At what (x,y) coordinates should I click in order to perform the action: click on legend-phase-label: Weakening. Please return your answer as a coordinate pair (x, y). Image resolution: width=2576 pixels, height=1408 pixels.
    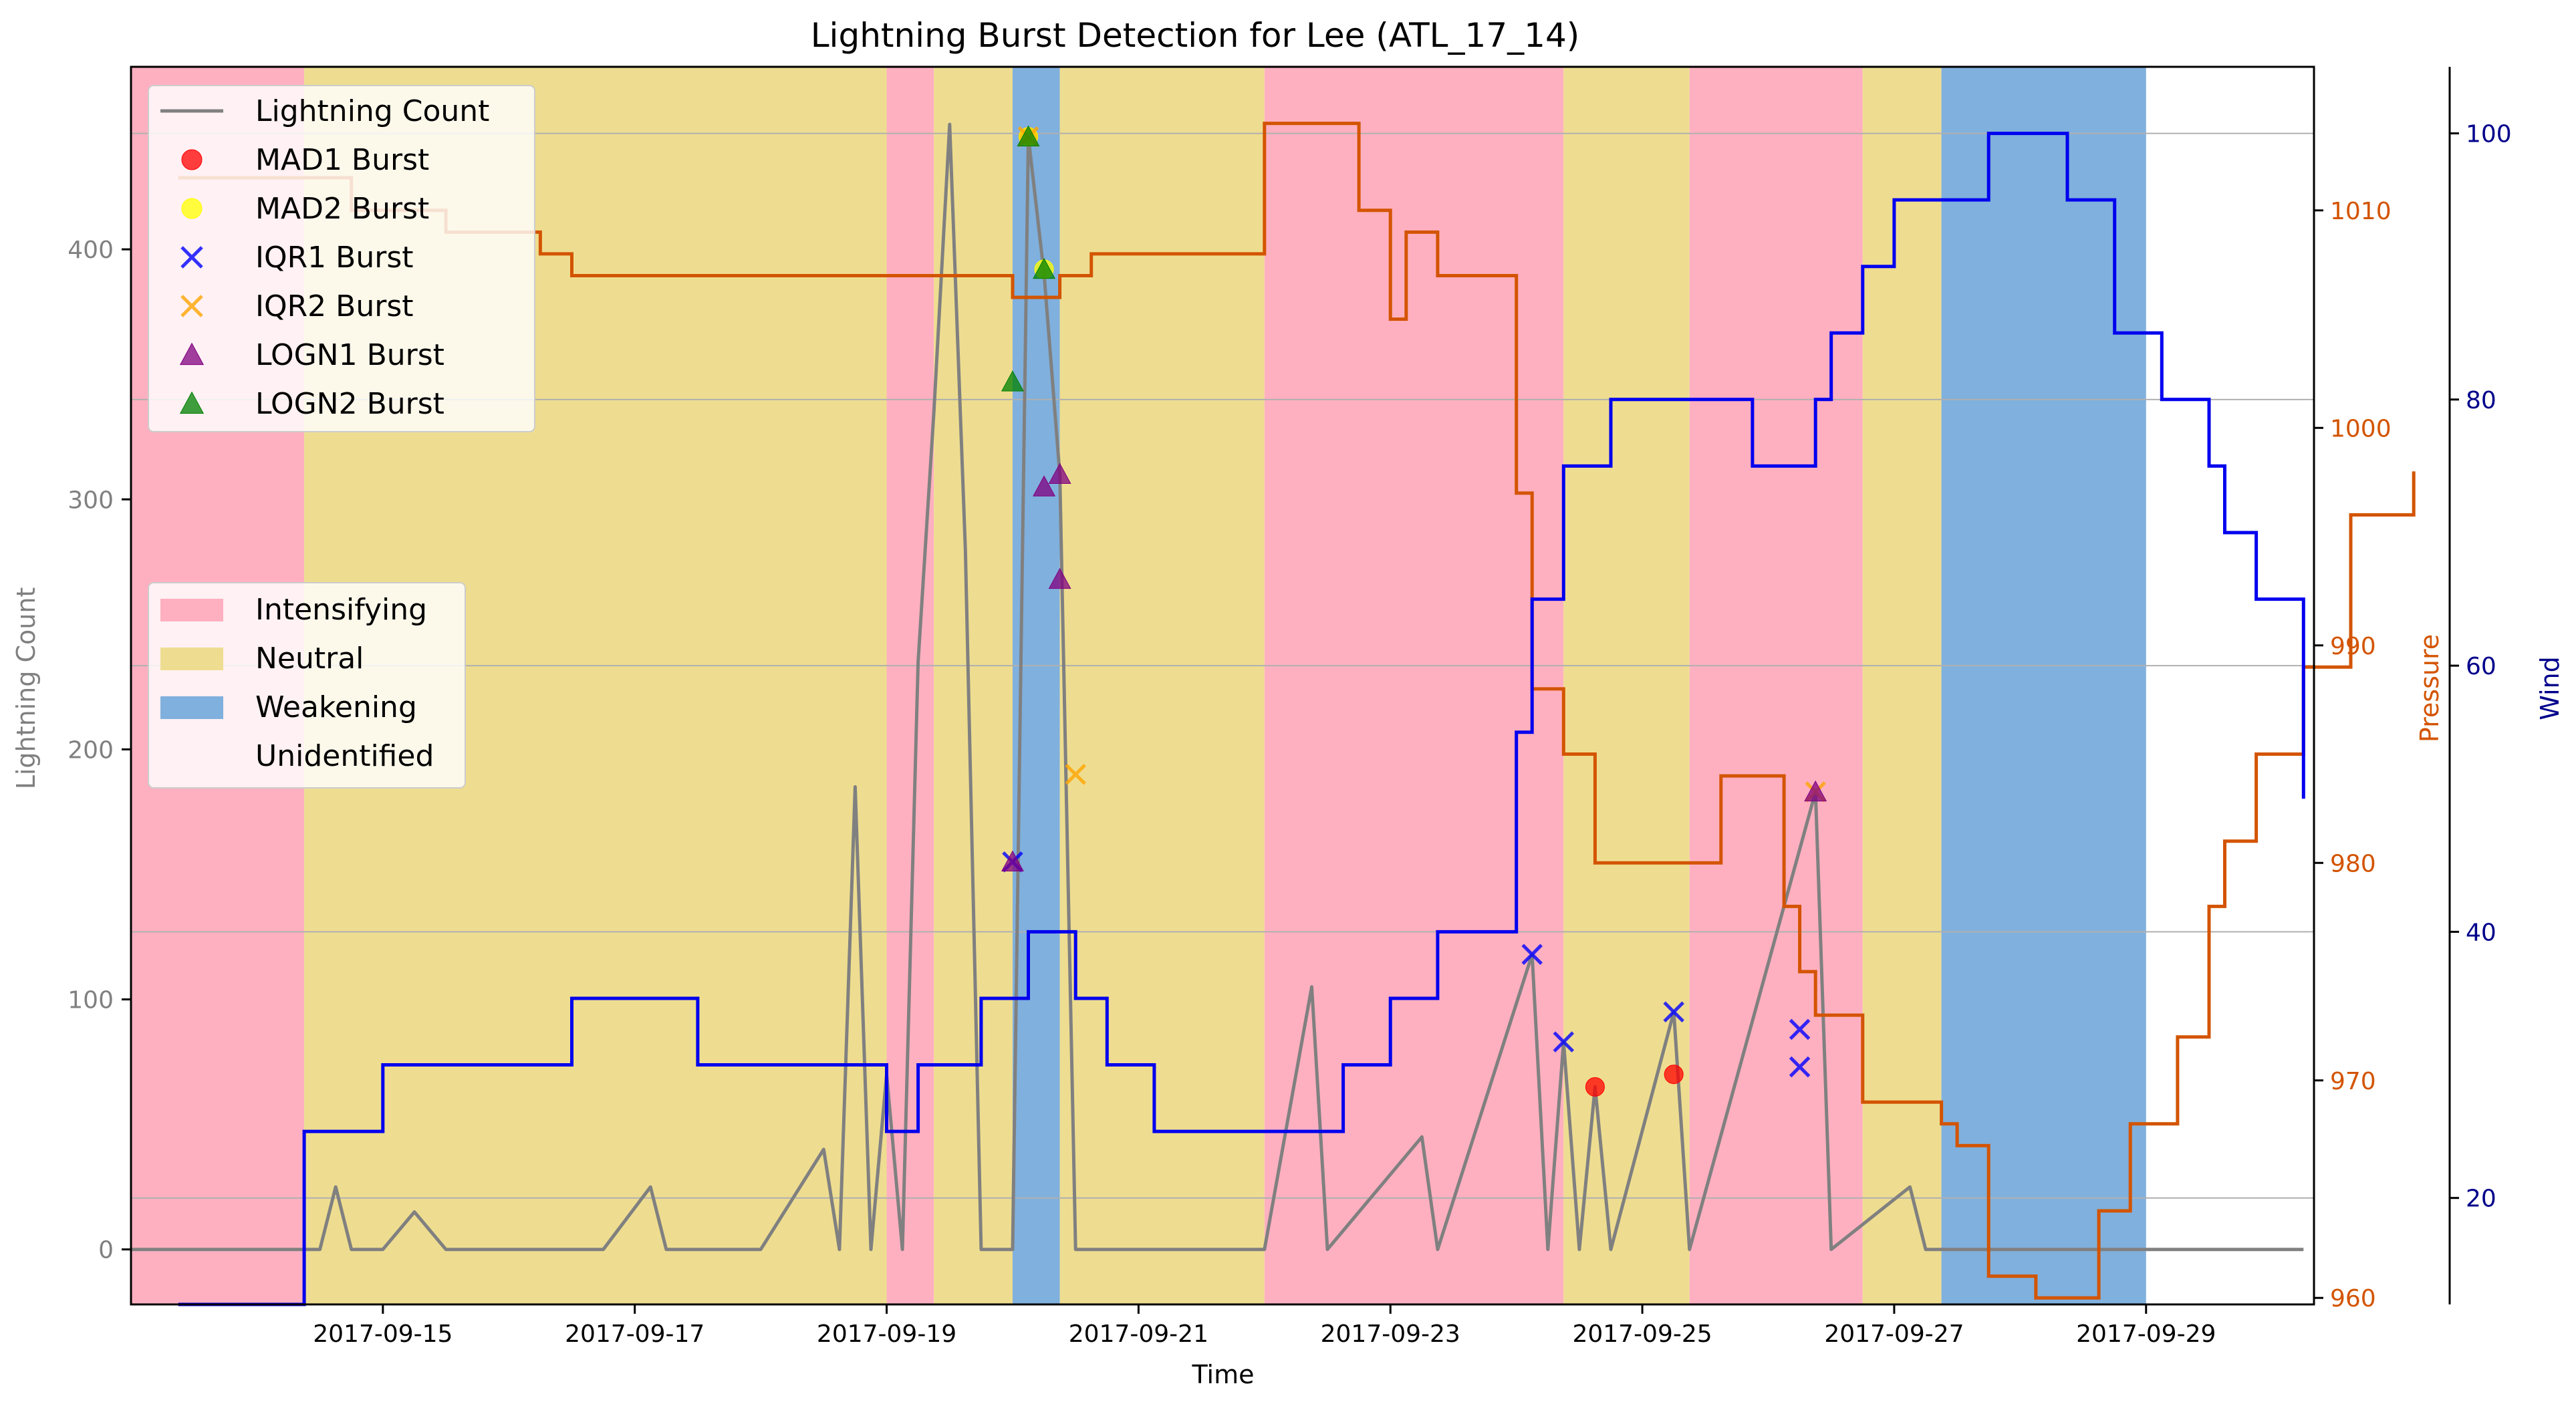
    Looking at the image, I should click on (336, 707).